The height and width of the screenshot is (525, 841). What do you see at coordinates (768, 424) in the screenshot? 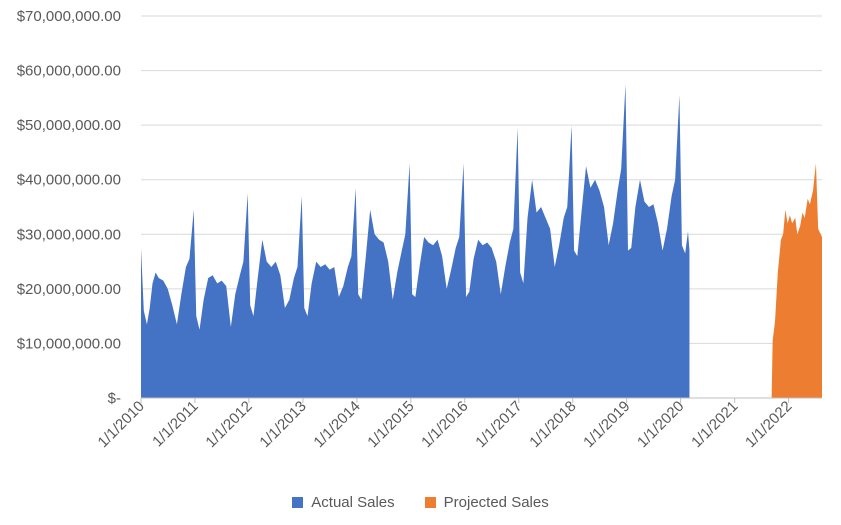
I see `x-tick-label: 1/1/2022` at bounding box center [768, 424].